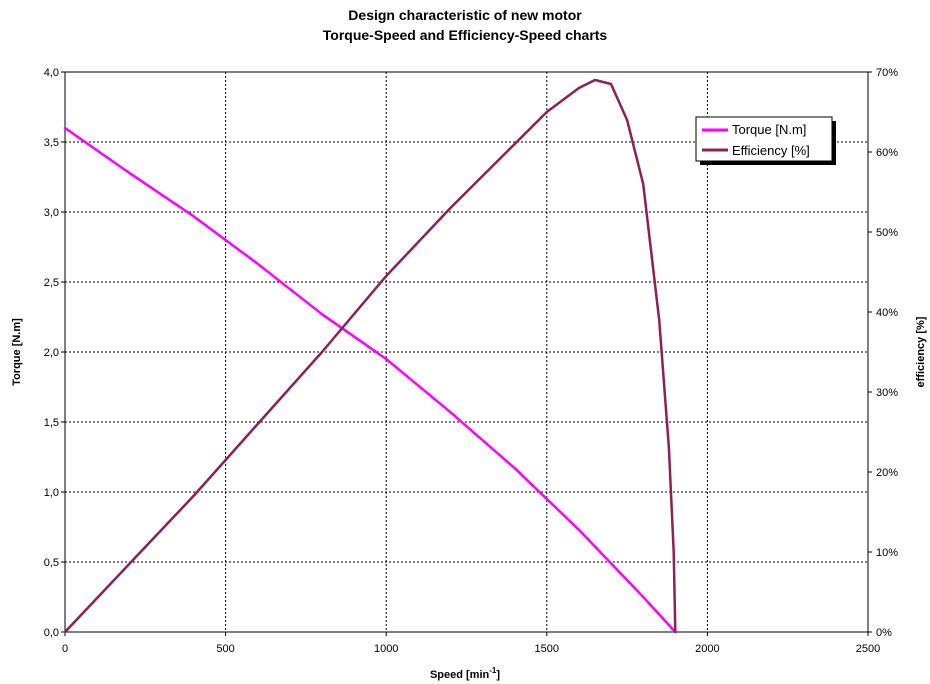 This screenshot has width=930, height=684. What do you see at coordinates (465, 673) in the screenshot?
I see `x-axis-label: Speed [min-1]` at bounding box center [465, 673].